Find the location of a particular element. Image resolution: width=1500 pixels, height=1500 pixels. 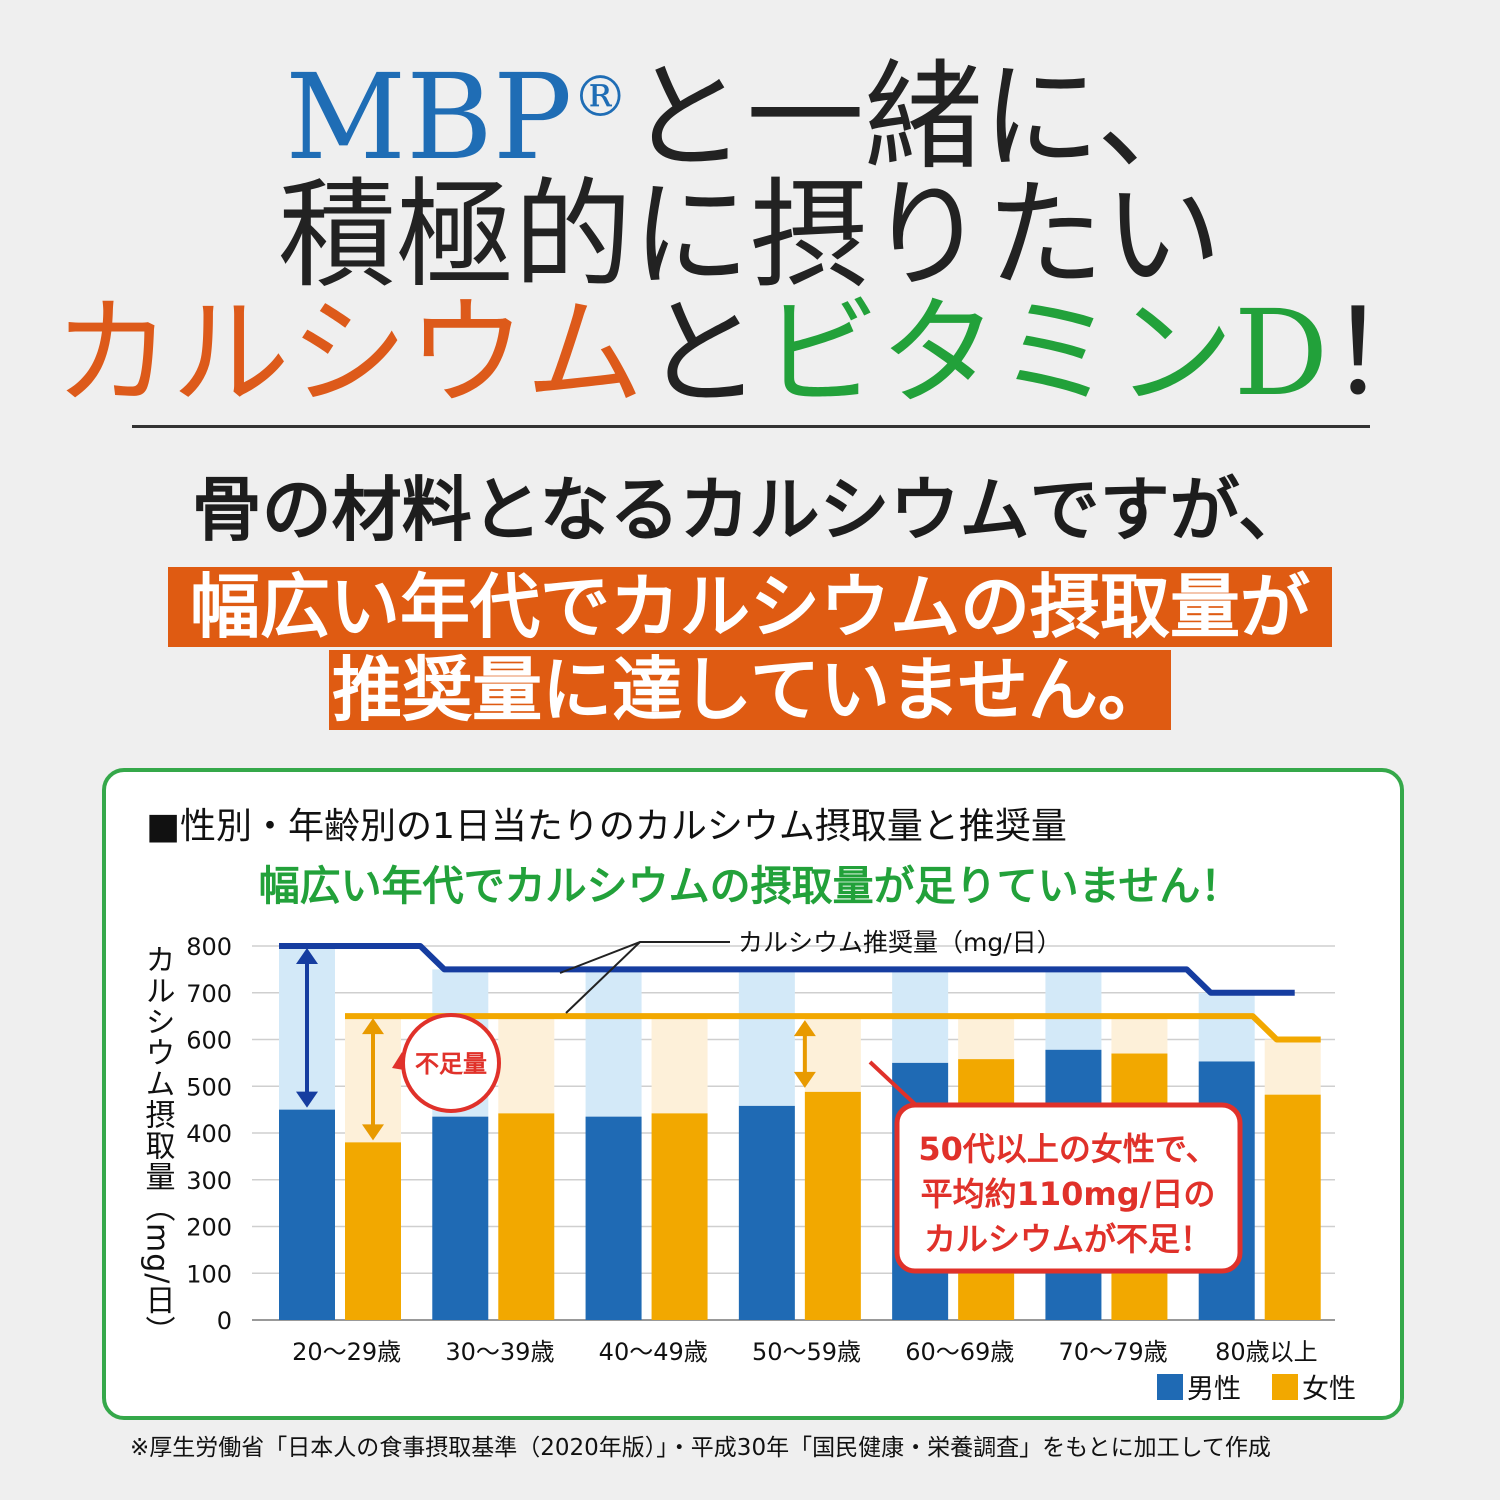

headline-line-1: MBP®と一緒に、 is located at coordinates (750, 117).